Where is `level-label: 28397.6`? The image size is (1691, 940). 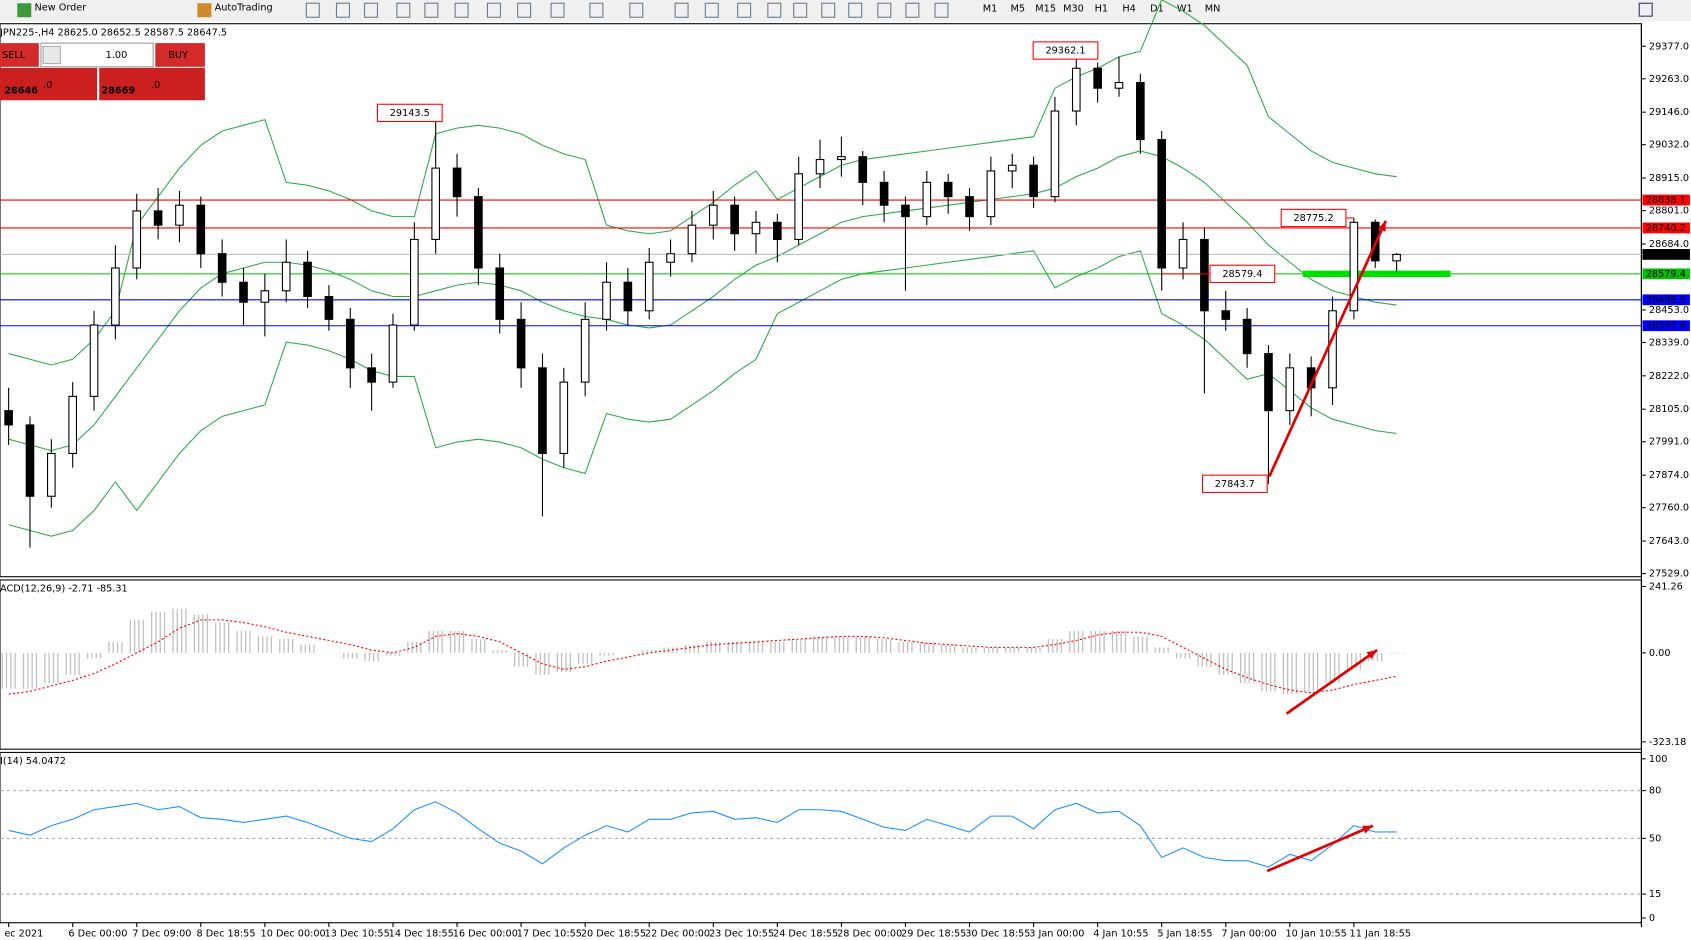 level-label: 28397.6 is located at coordinates (1666, 326).